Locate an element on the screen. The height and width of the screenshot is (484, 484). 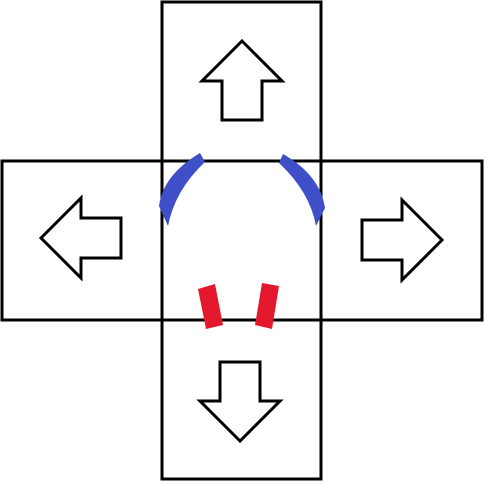
arrow-right-icon is located at coordinates (402, 240).